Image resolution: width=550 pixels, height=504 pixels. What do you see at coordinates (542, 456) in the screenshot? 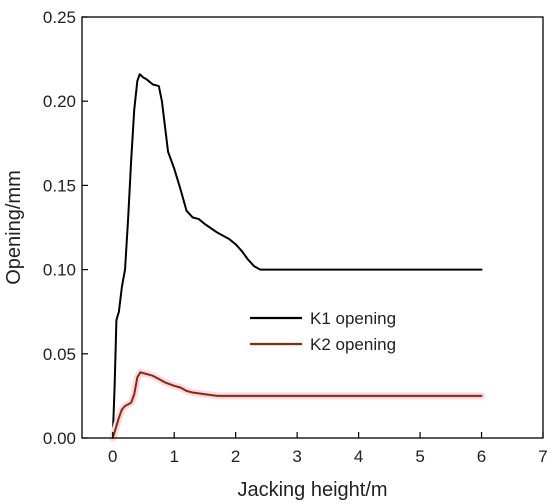
I see `x-tick-label: 7` at bounding box center [542, 456].